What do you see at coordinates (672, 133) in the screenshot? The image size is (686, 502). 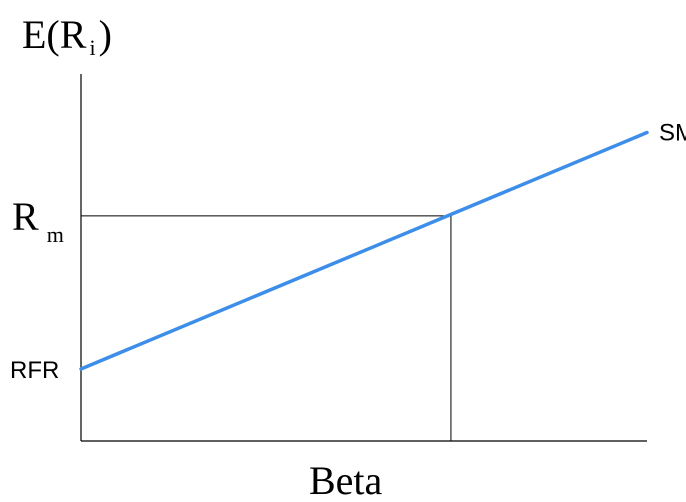 I see `sml-series-label: SML` at bounding box center [672, 133].